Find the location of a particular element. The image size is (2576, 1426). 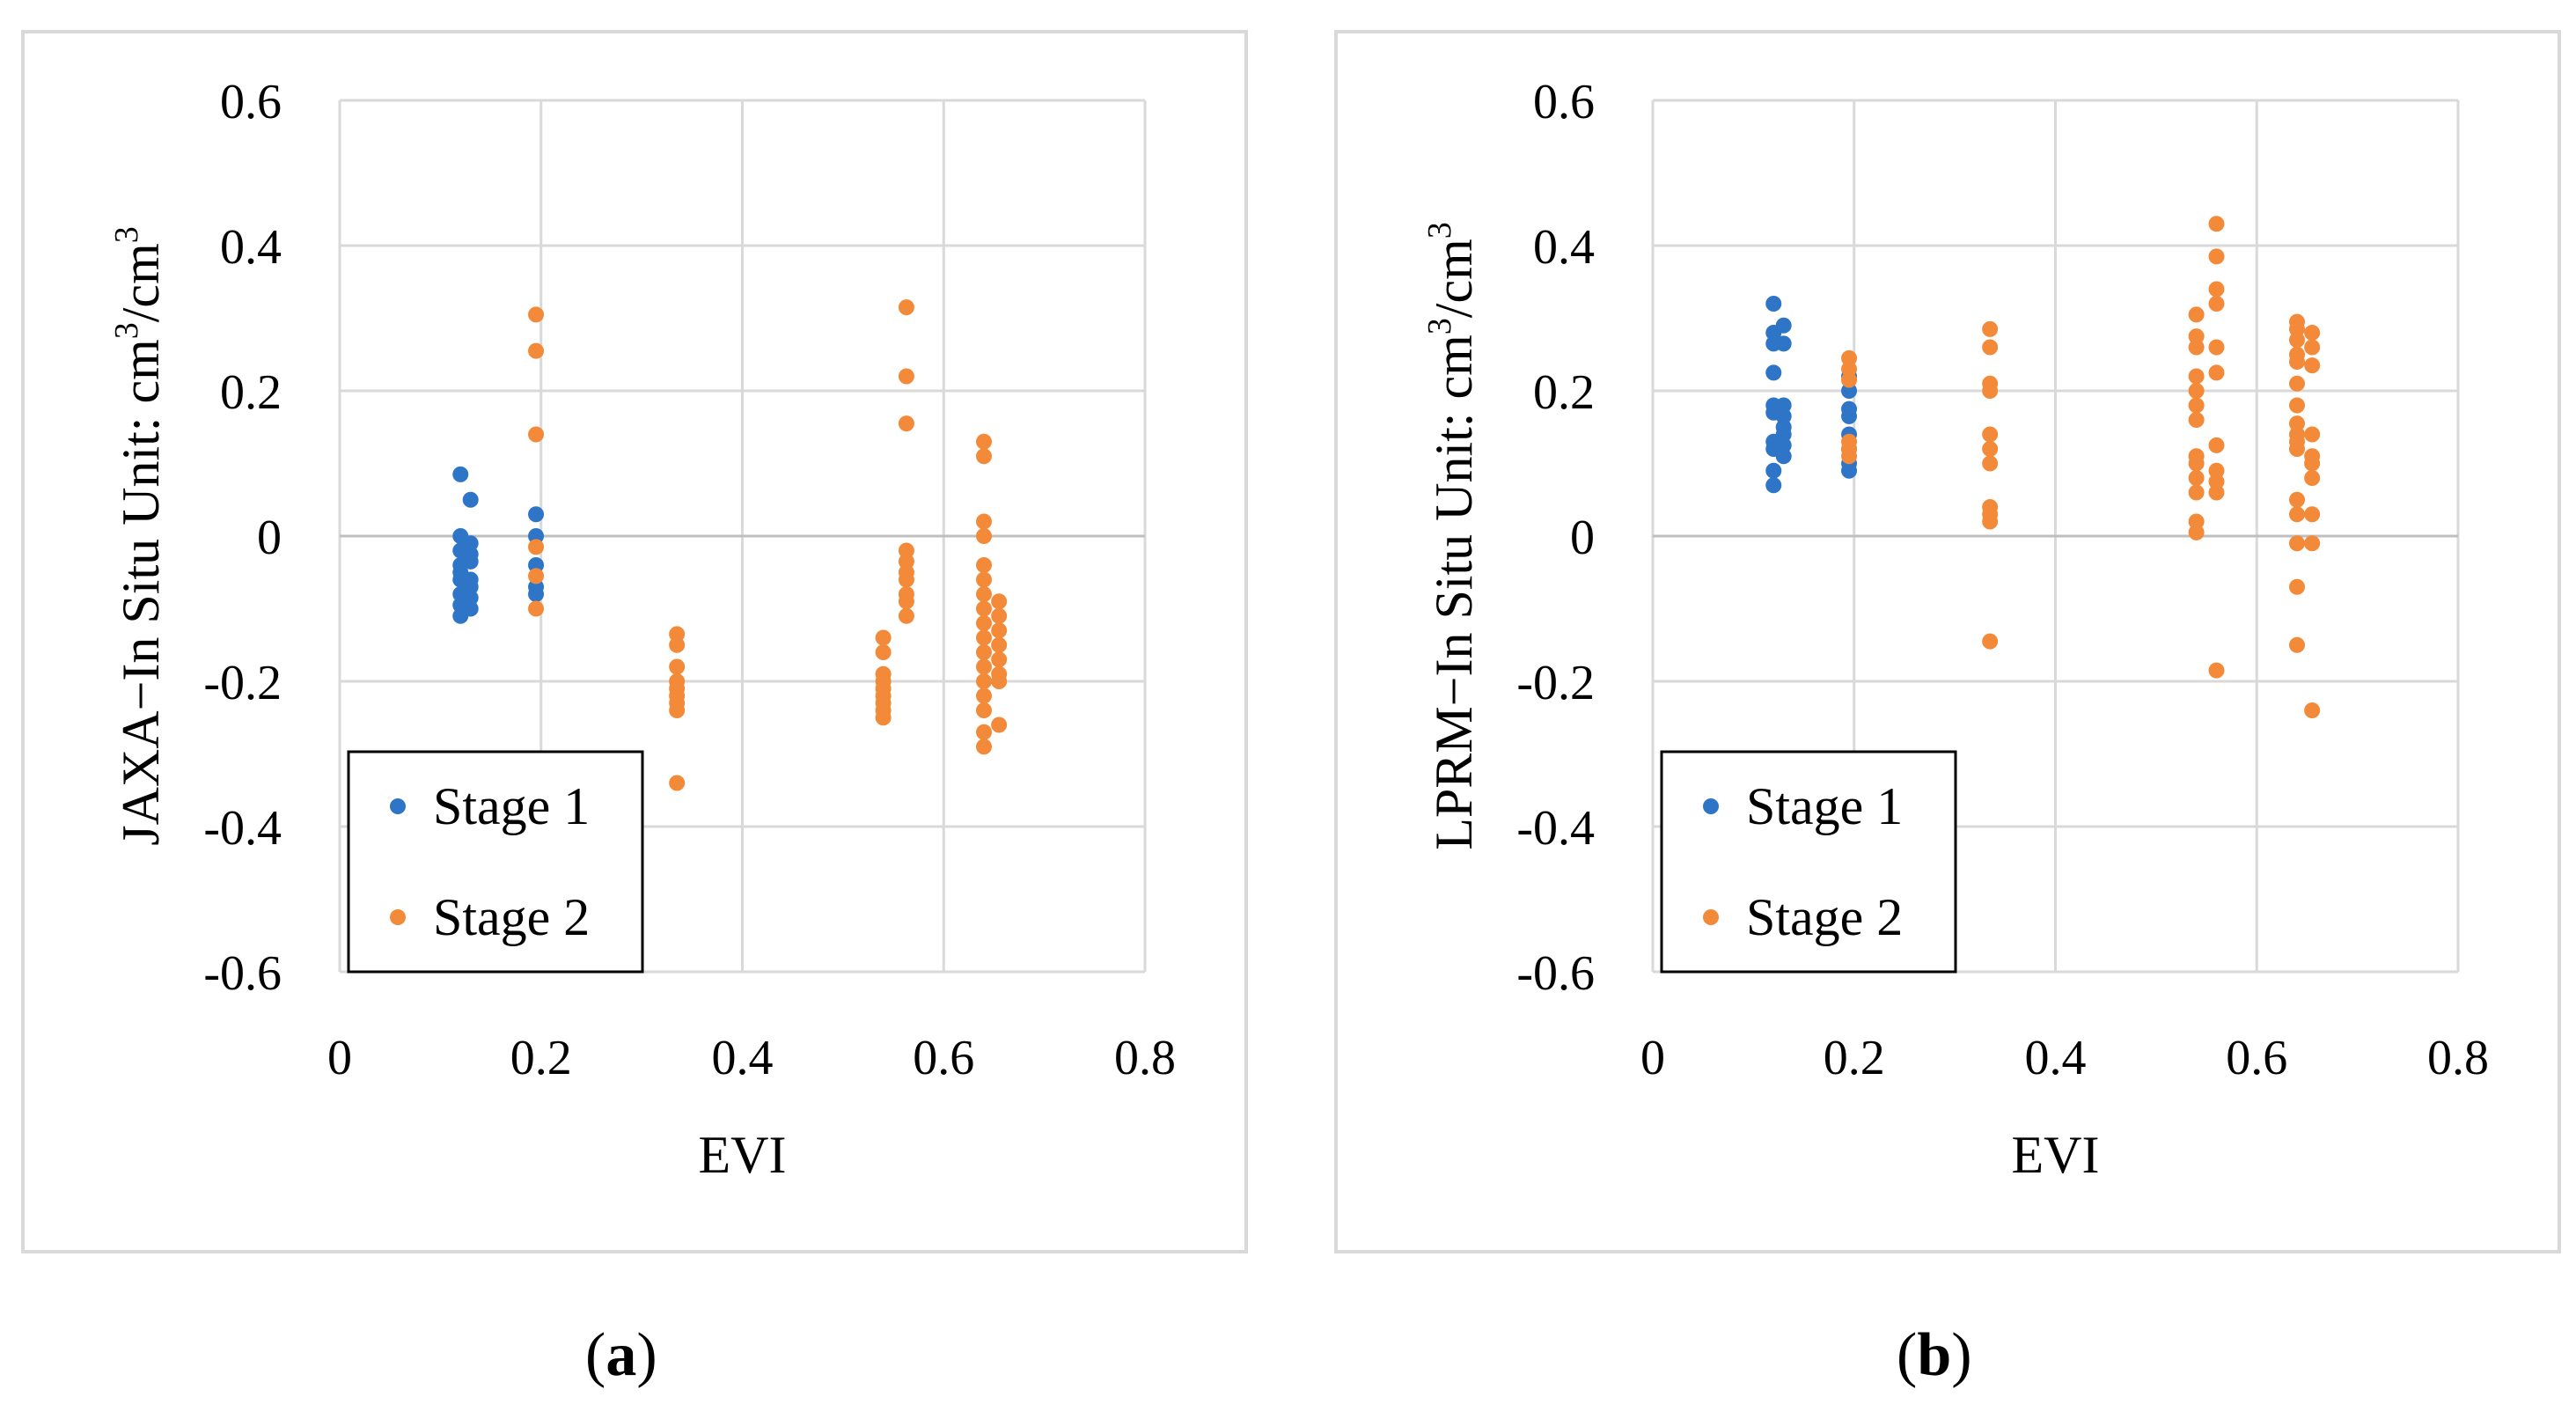

y-axis-label: LPRM−In Situ Unit: cm3/cm3 is located at coordinates (1452, 536).